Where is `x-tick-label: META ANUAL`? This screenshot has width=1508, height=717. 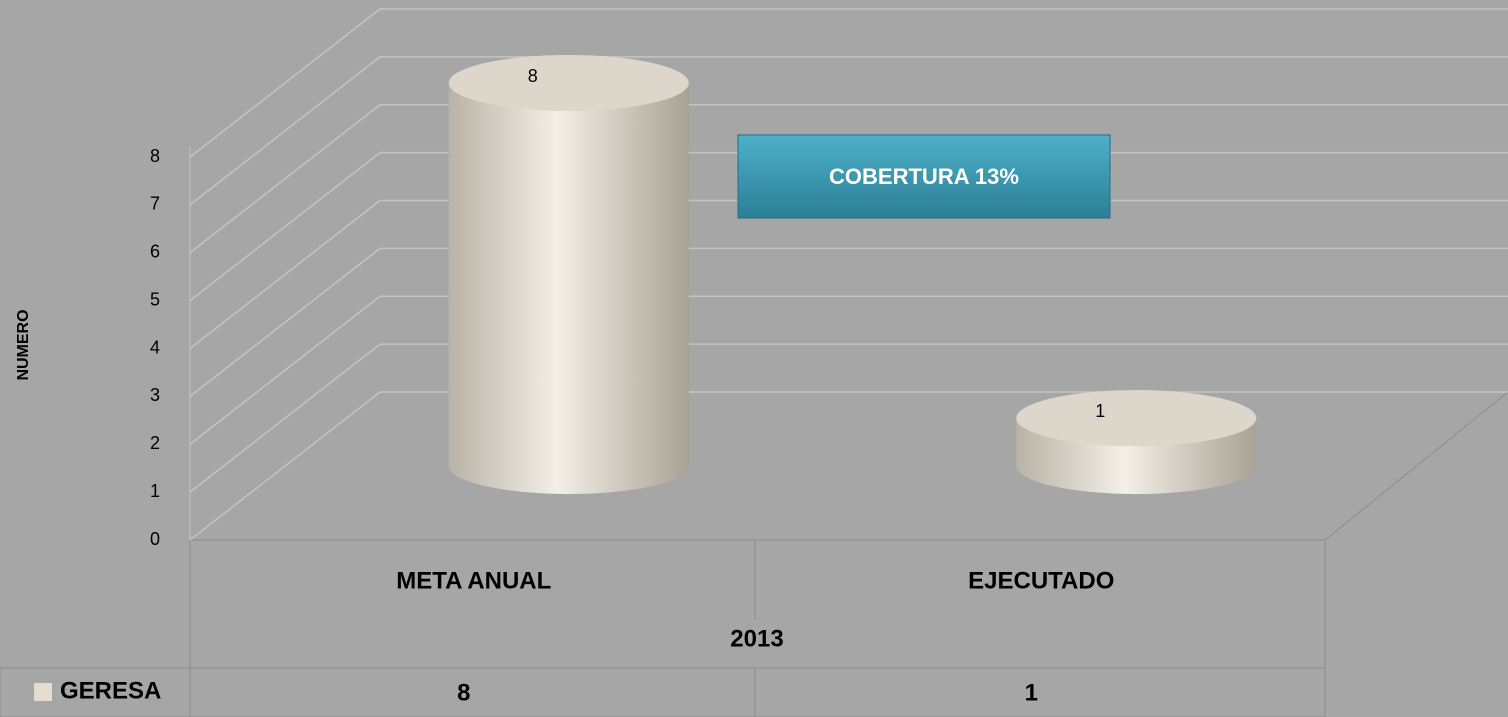 x-tick-label: META ANUAL is located at coordinates (473, 580).